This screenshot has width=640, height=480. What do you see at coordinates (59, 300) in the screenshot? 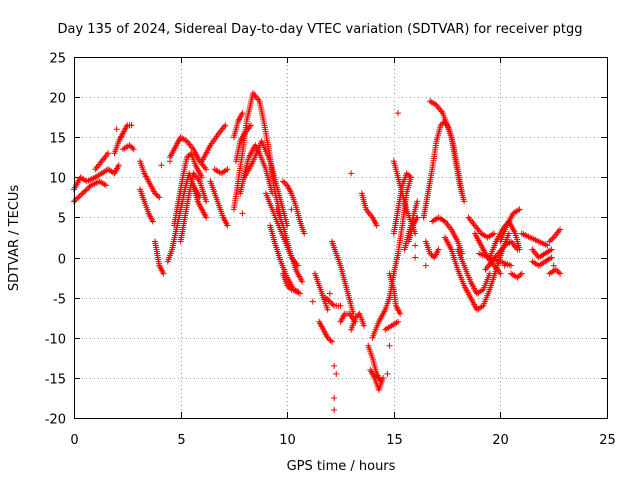
I see `y-tick-label: -5` at bounding box center [59, 300].